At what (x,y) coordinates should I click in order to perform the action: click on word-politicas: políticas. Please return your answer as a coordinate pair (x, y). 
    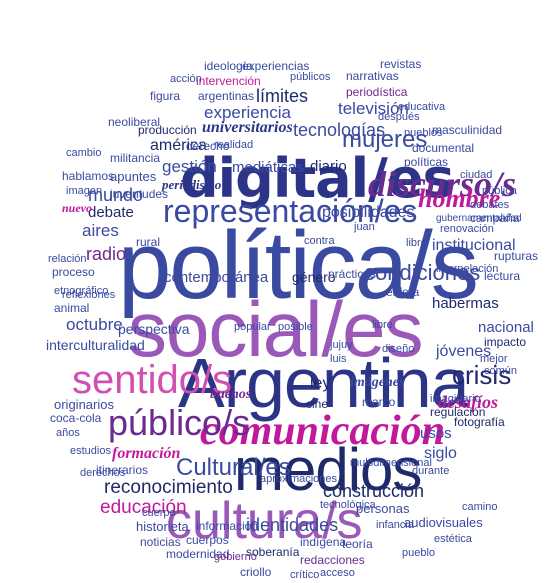
    Looking at the image, I should click on (426, 162).